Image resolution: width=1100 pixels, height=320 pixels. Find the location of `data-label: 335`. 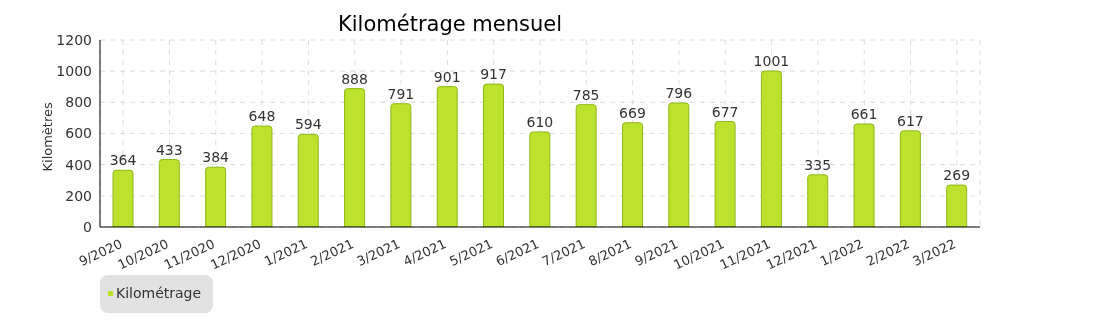

data-label: 335 is located at coordinates (818, 164).